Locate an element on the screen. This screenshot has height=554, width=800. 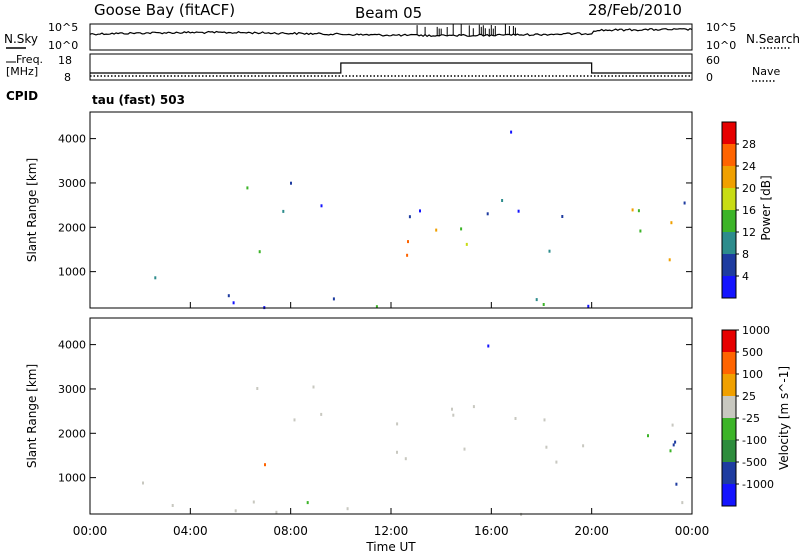
y-tick-label: 4000 is located at coordinates (72, 345).